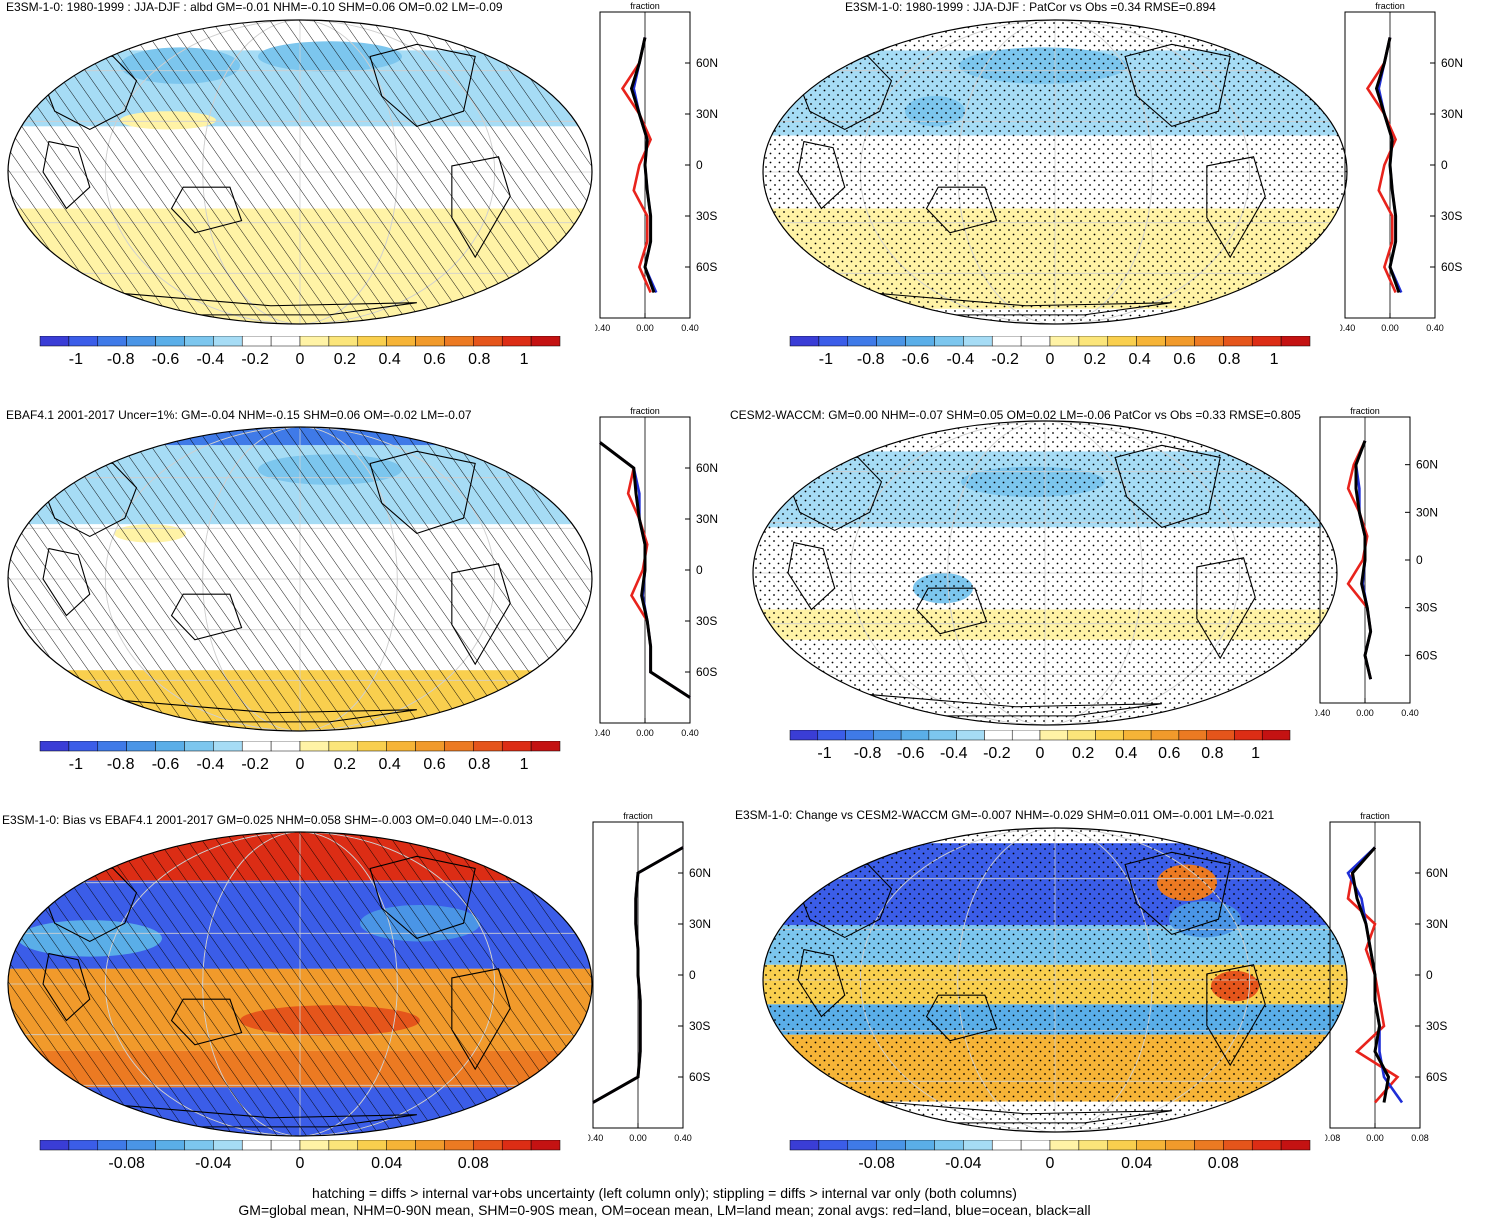 The height and width of the screenshot is (1218, 1489). Describe the element at coordinates (1095, 359) in the screenshot. I see `colorbar-tick-label: 0.2` at that location.